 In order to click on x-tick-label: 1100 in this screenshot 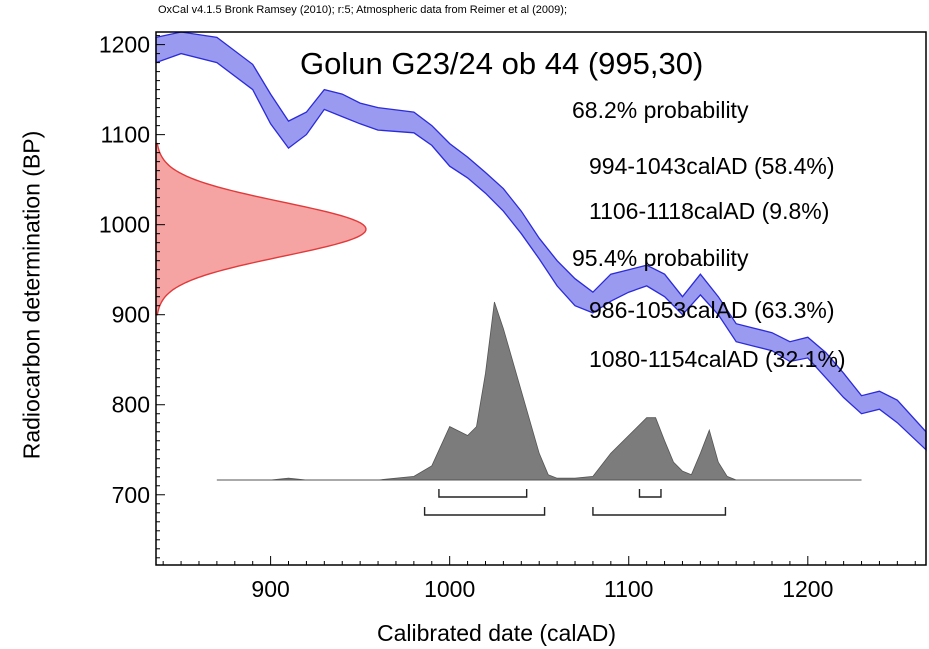, I will do `click(628, 589)`.